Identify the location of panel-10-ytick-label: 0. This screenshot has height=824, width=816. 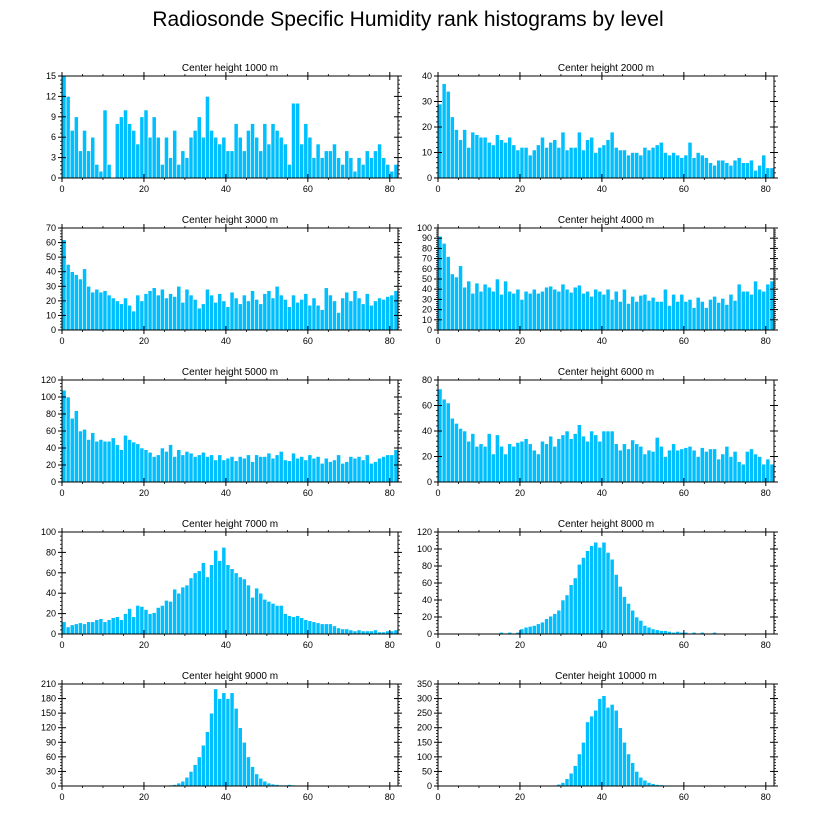
(429, 786).